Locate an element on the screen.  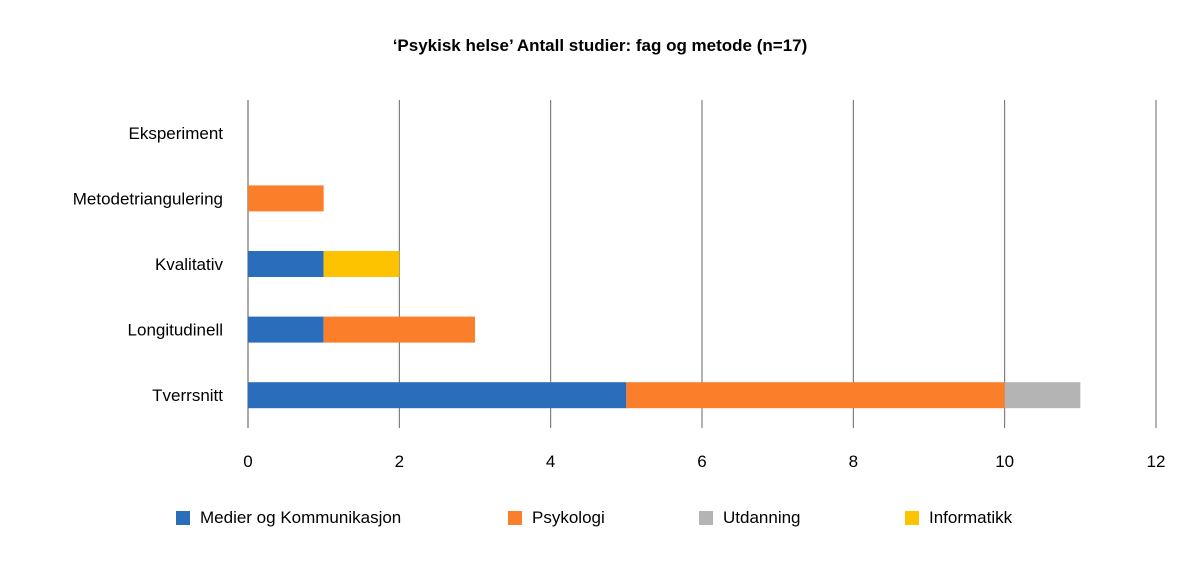
category-label: Longitudinell is located at coordinates (175, 330).